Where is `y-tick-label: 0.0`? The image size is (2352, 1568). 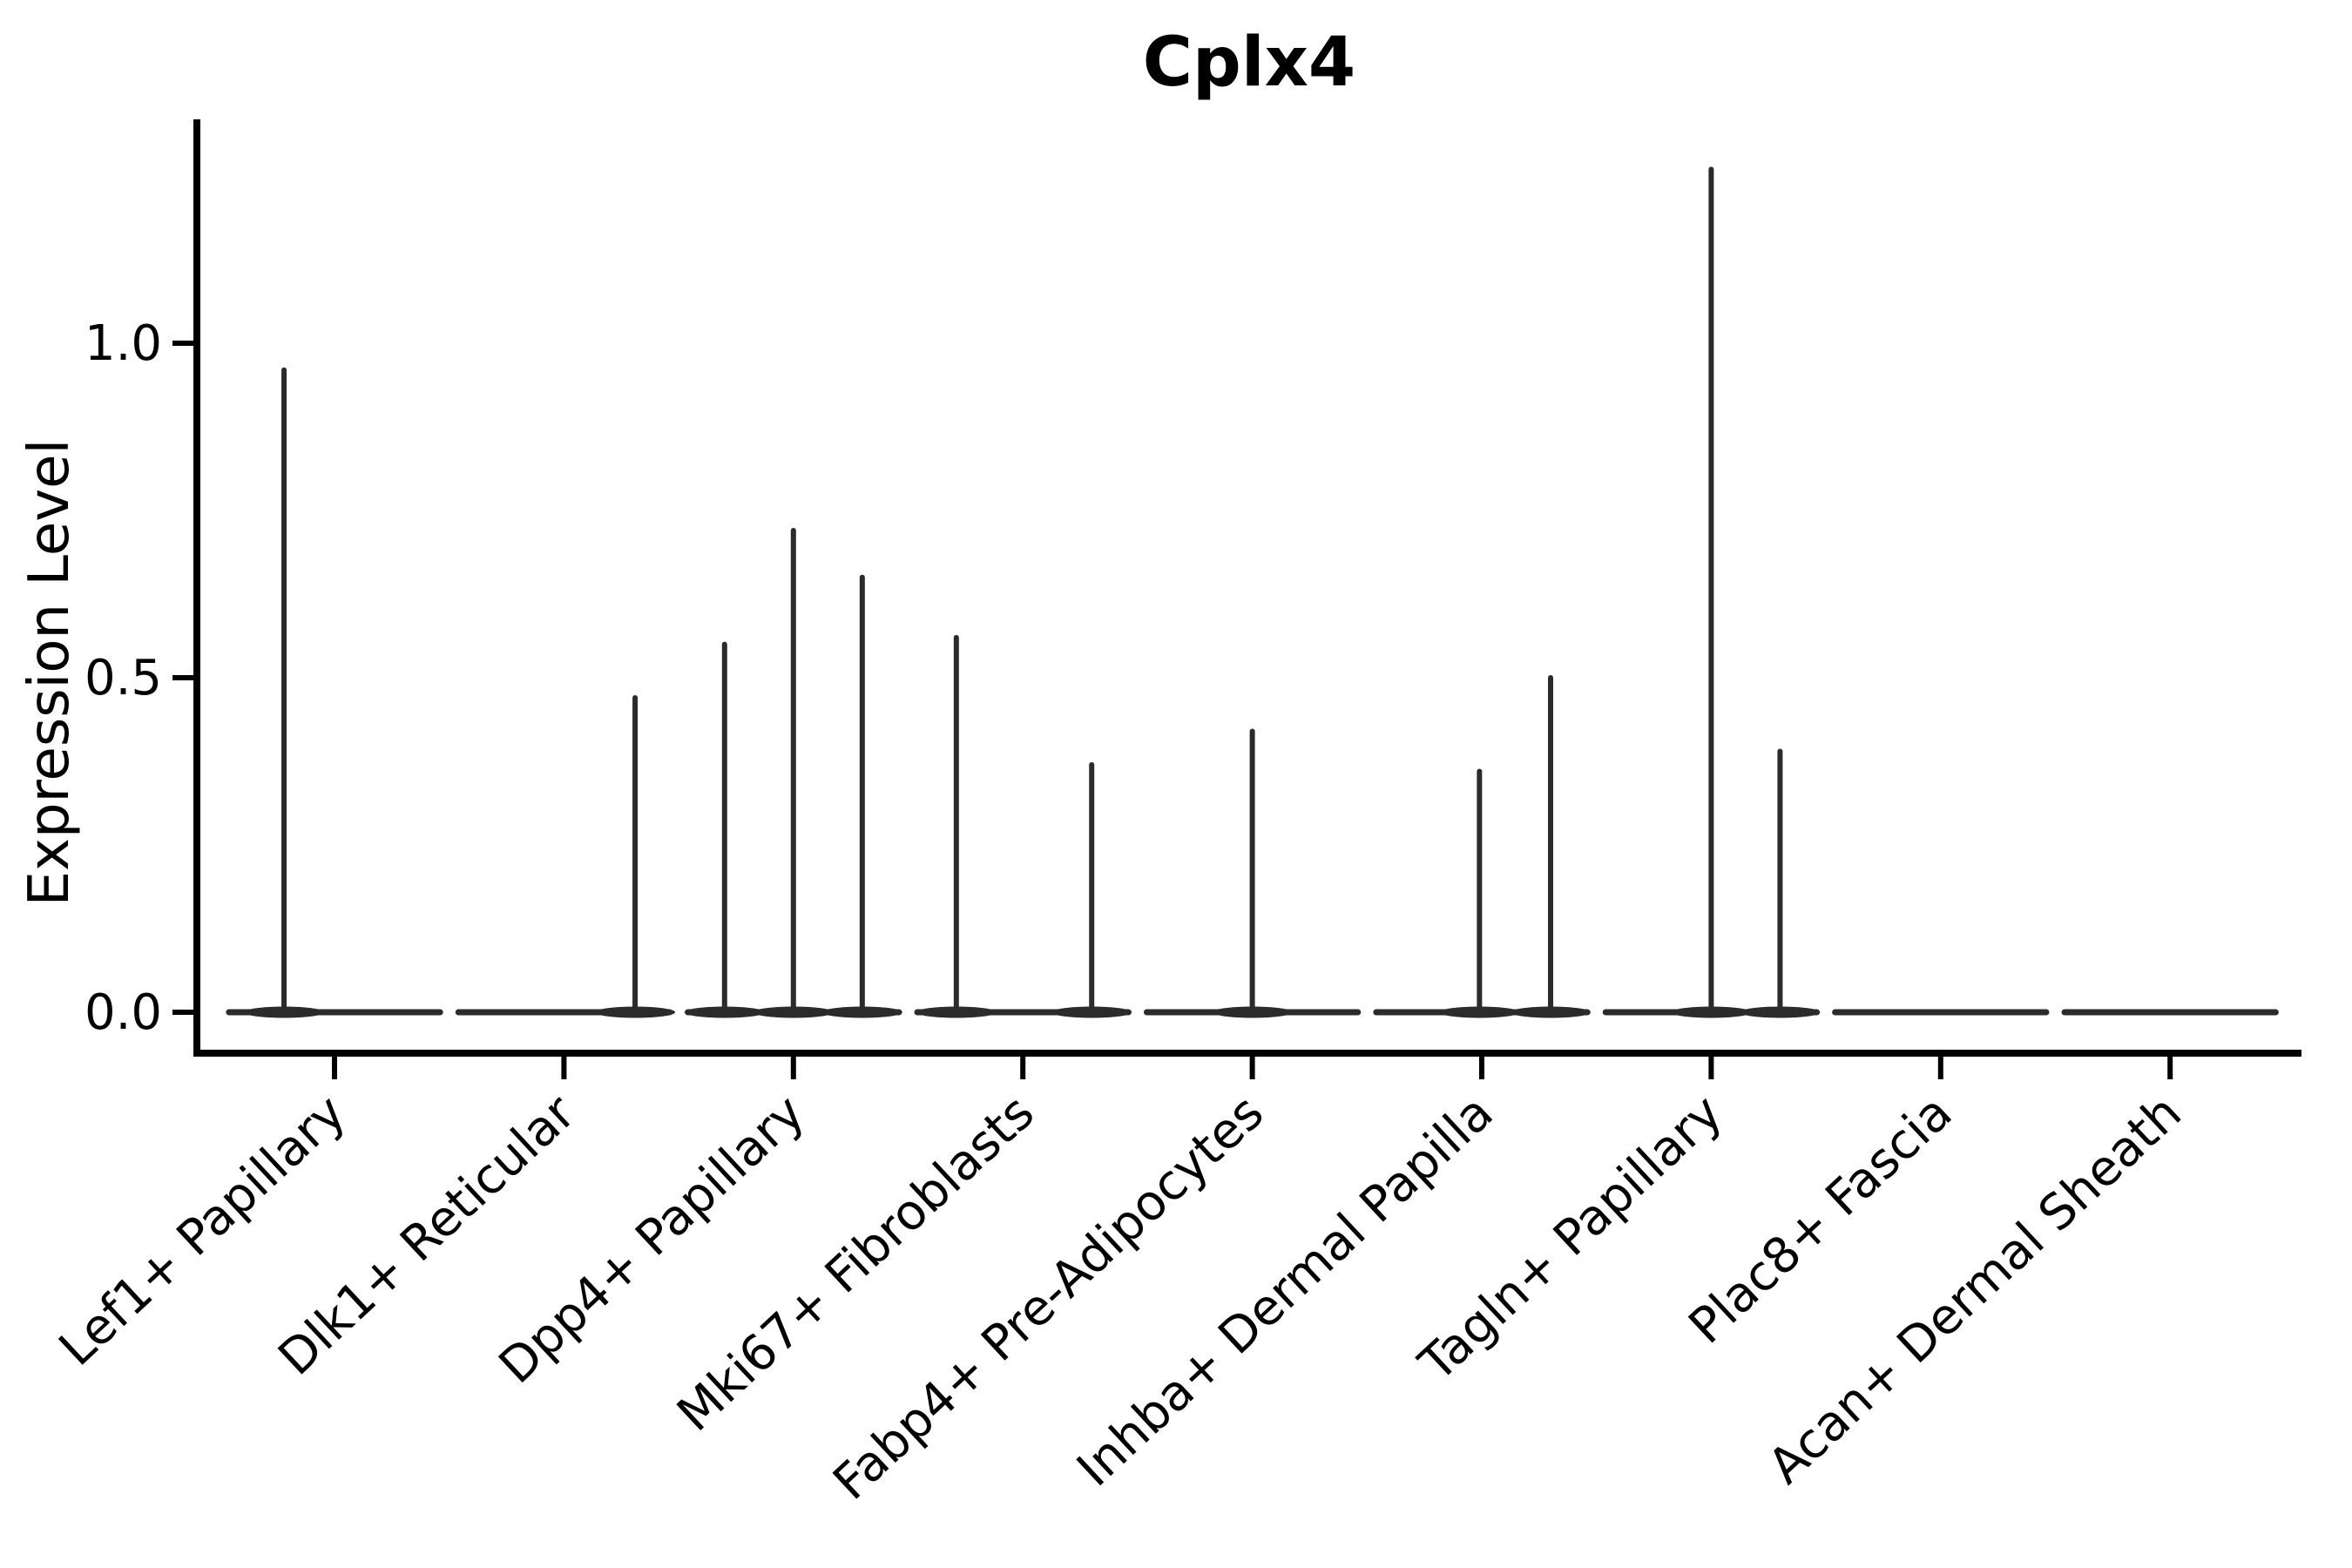 y-tick-label: 0.0 is located at coordinates (123, 1013).